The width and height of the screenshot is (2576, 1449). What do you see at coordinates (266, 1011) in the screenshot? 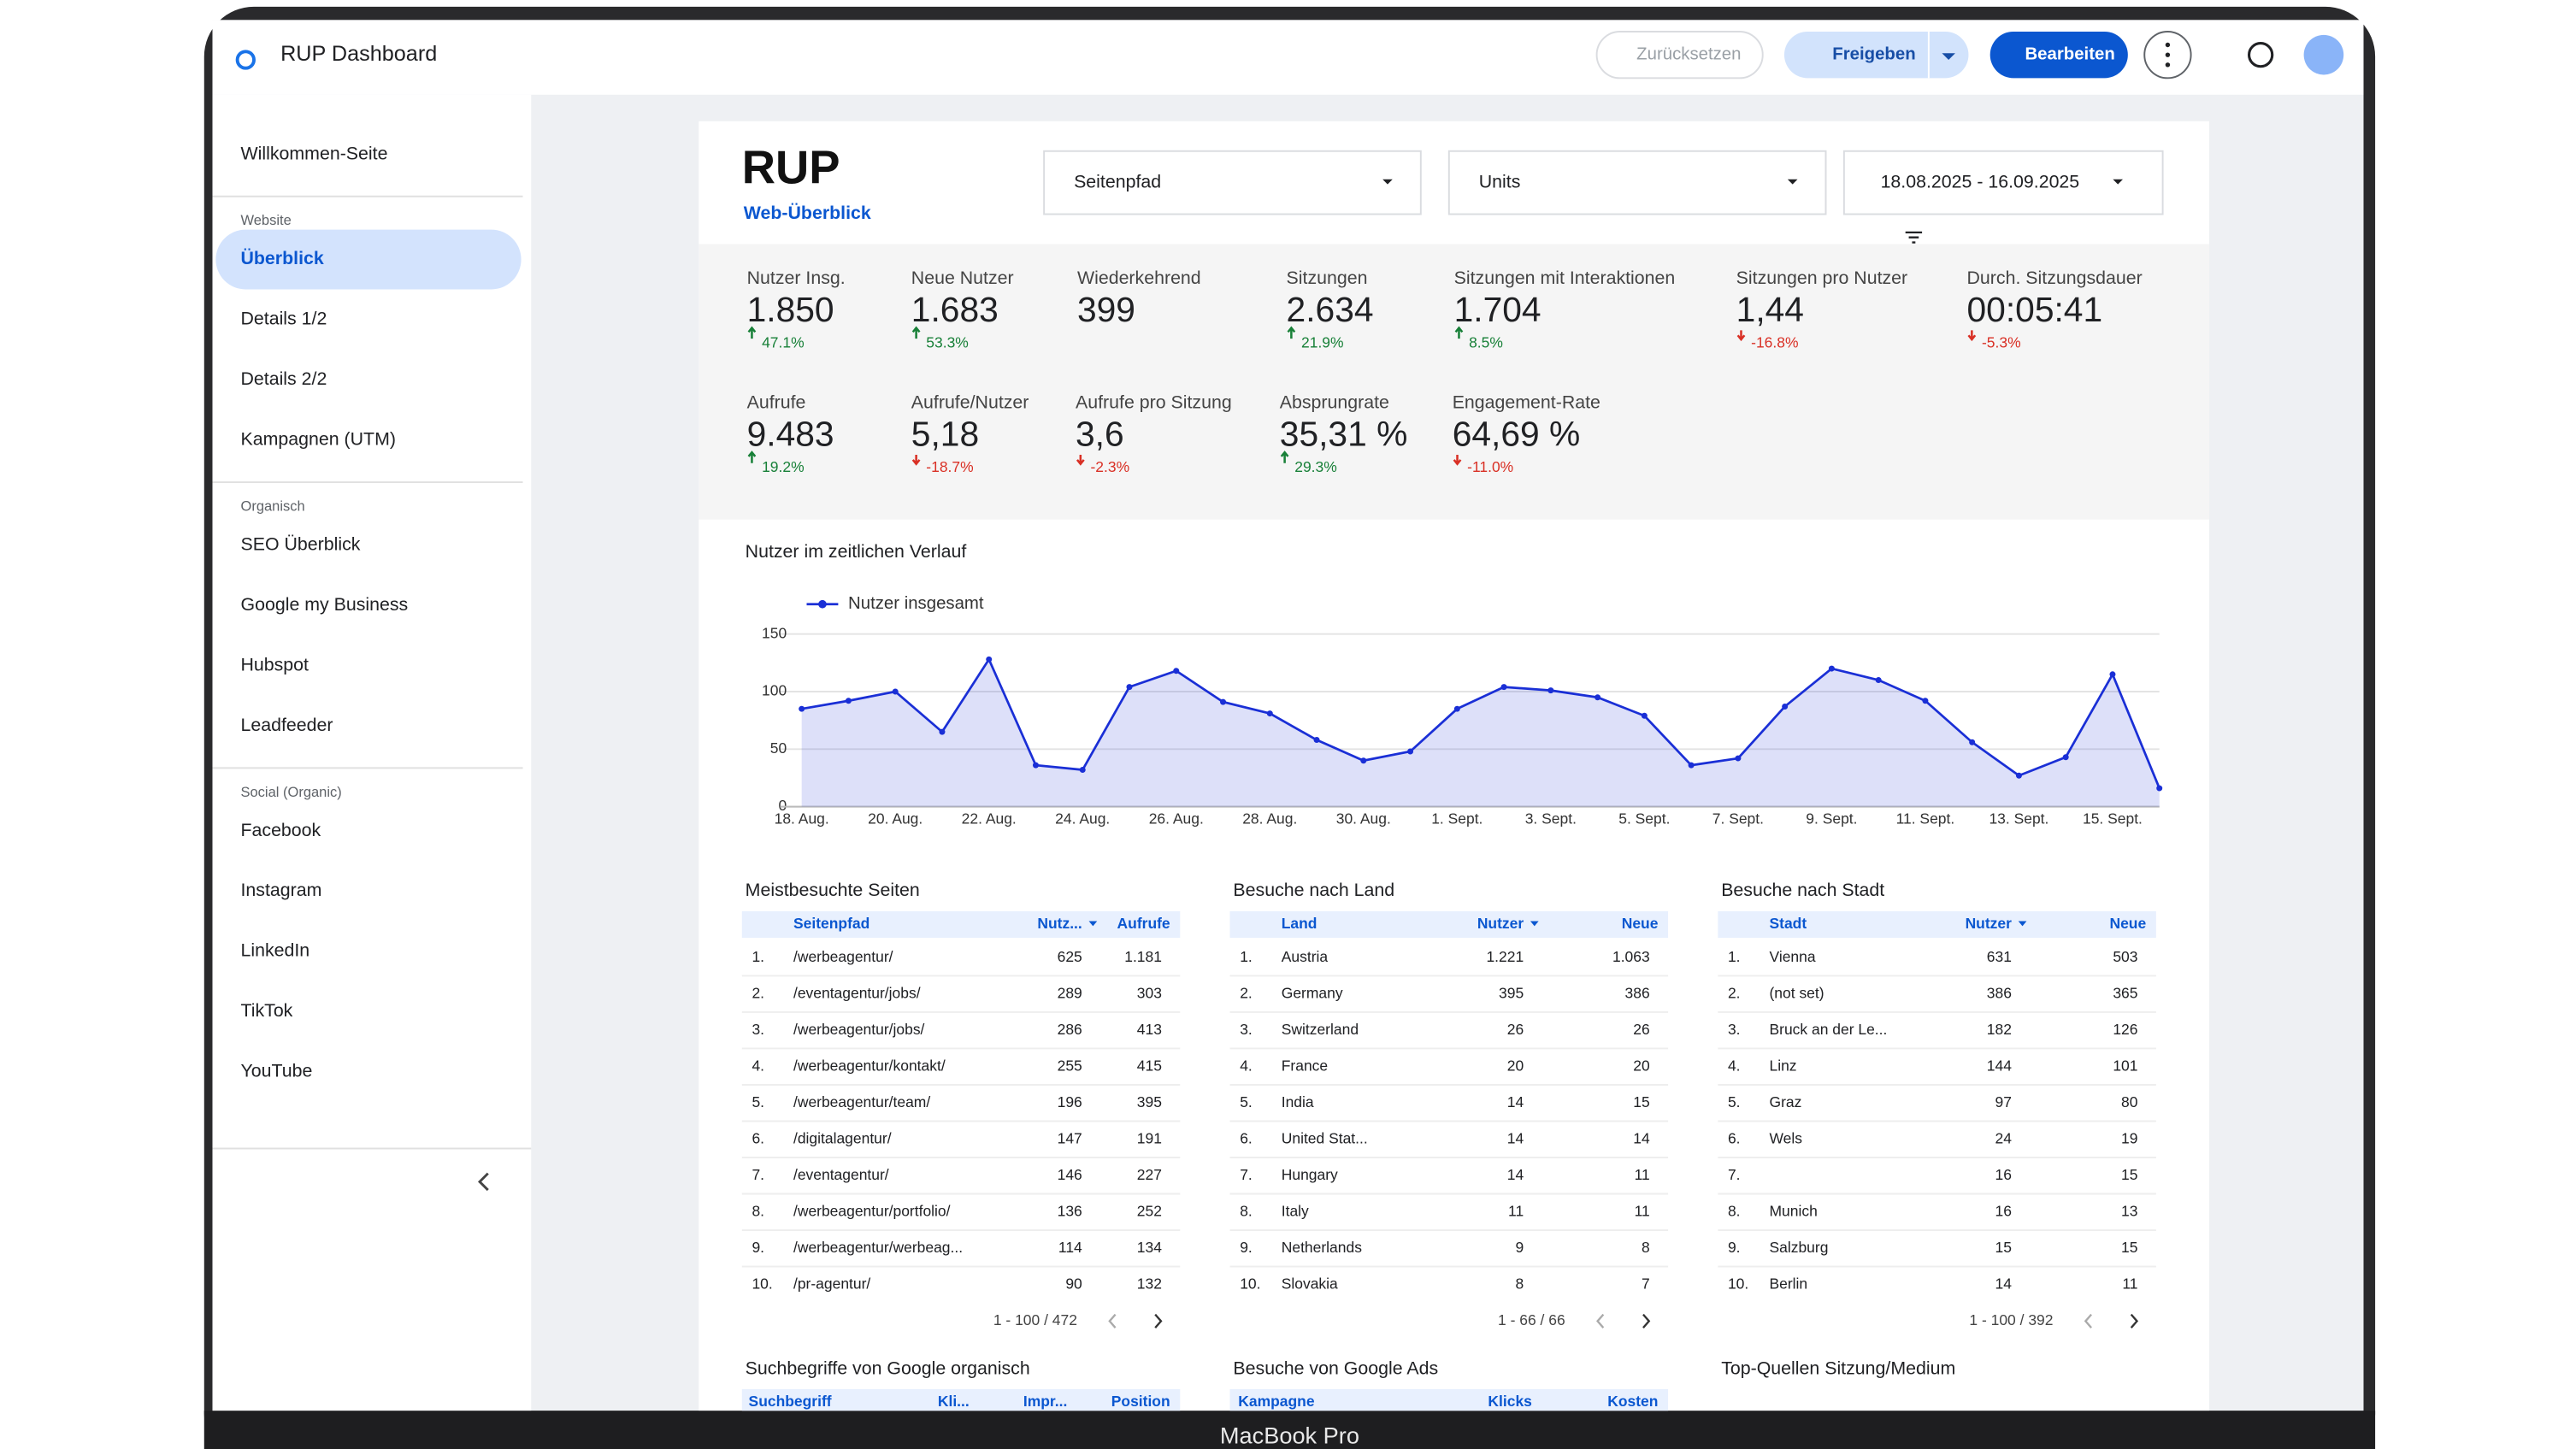
I see `nav-item: TikTok` at bounding box center [266, 1011].